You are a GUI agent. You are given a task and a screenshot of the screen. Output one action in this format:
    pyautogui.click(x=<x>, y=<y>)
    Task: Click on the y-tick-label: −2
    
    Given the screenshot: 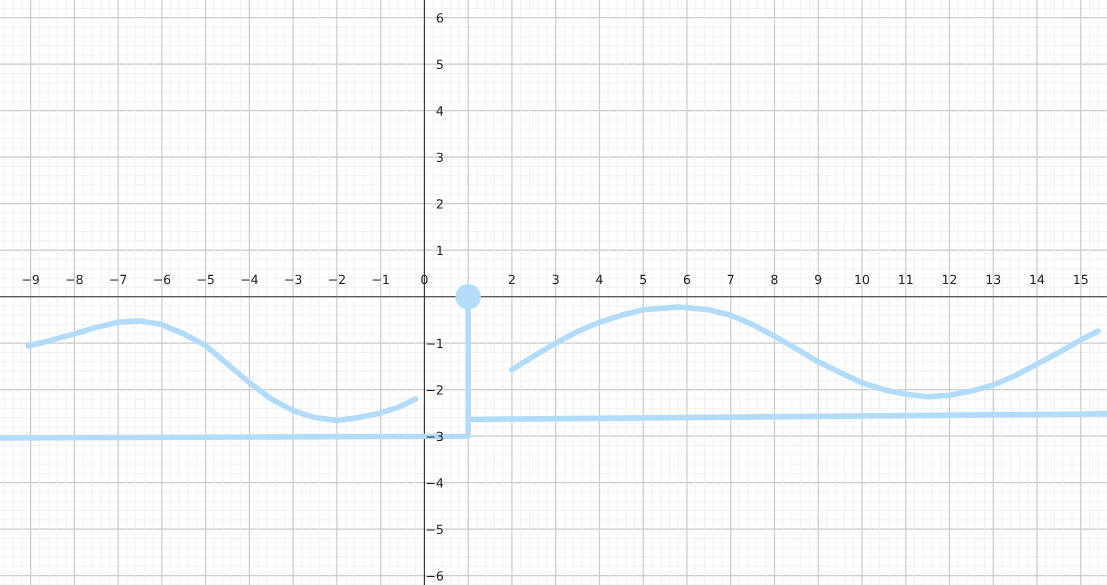 What is the action you would take?
    pyautogui.click(x=434, y=390)
    